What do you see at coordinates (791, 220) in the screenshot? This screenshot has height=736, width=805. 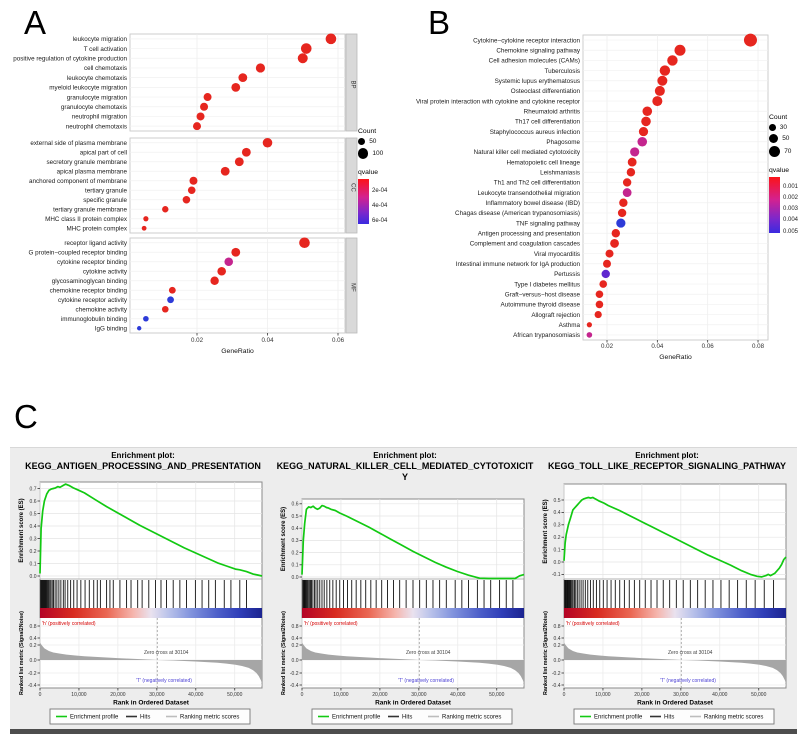 I see `qvalue-tick-label: 0.004` at bounding box center [791, 220].